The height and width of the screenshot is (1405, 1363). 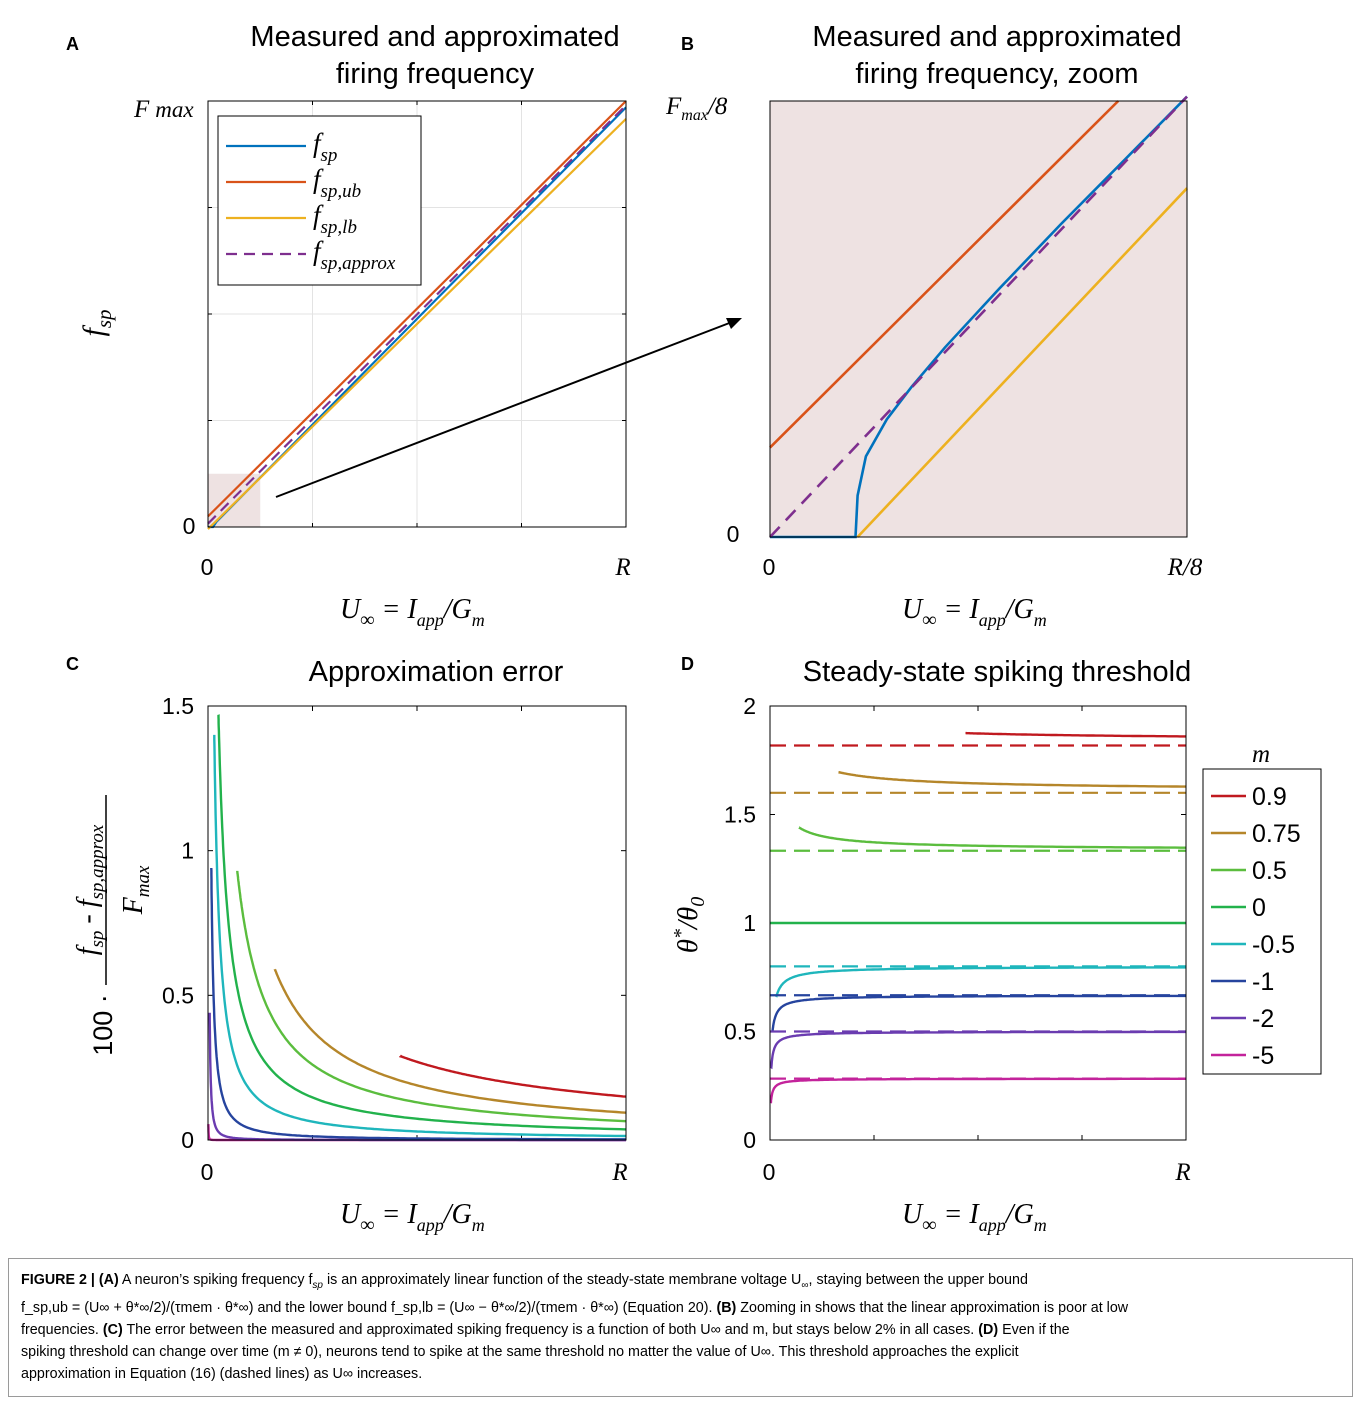 What do you see at coordinates (622, 567) in the screenshot?
I see `panel-a-xtick-r: R` at bounding box center [622, 567].